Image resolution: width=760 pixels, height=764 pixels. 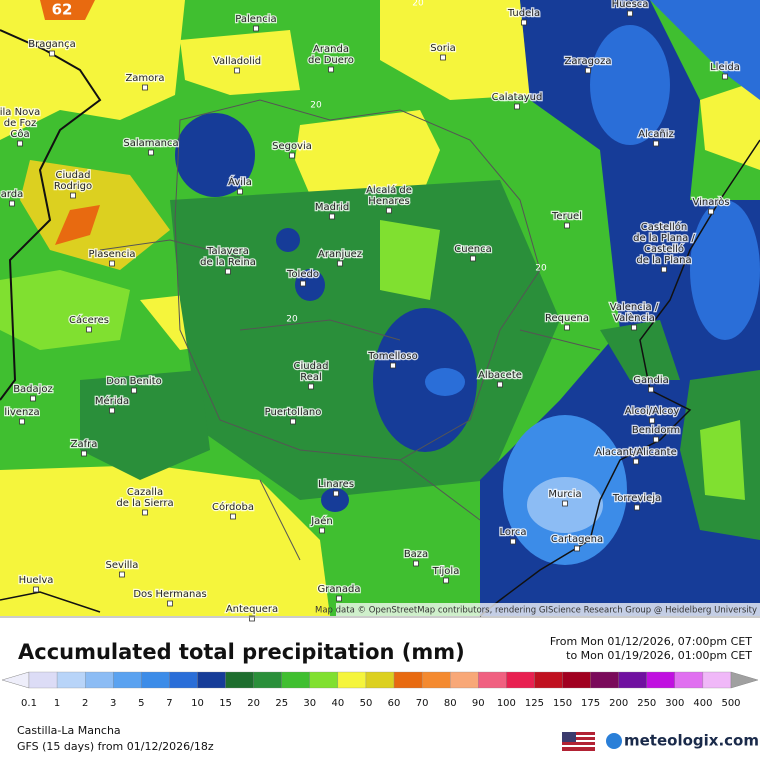 I want to click on legend-label: 175, so click(x=590, y=703).